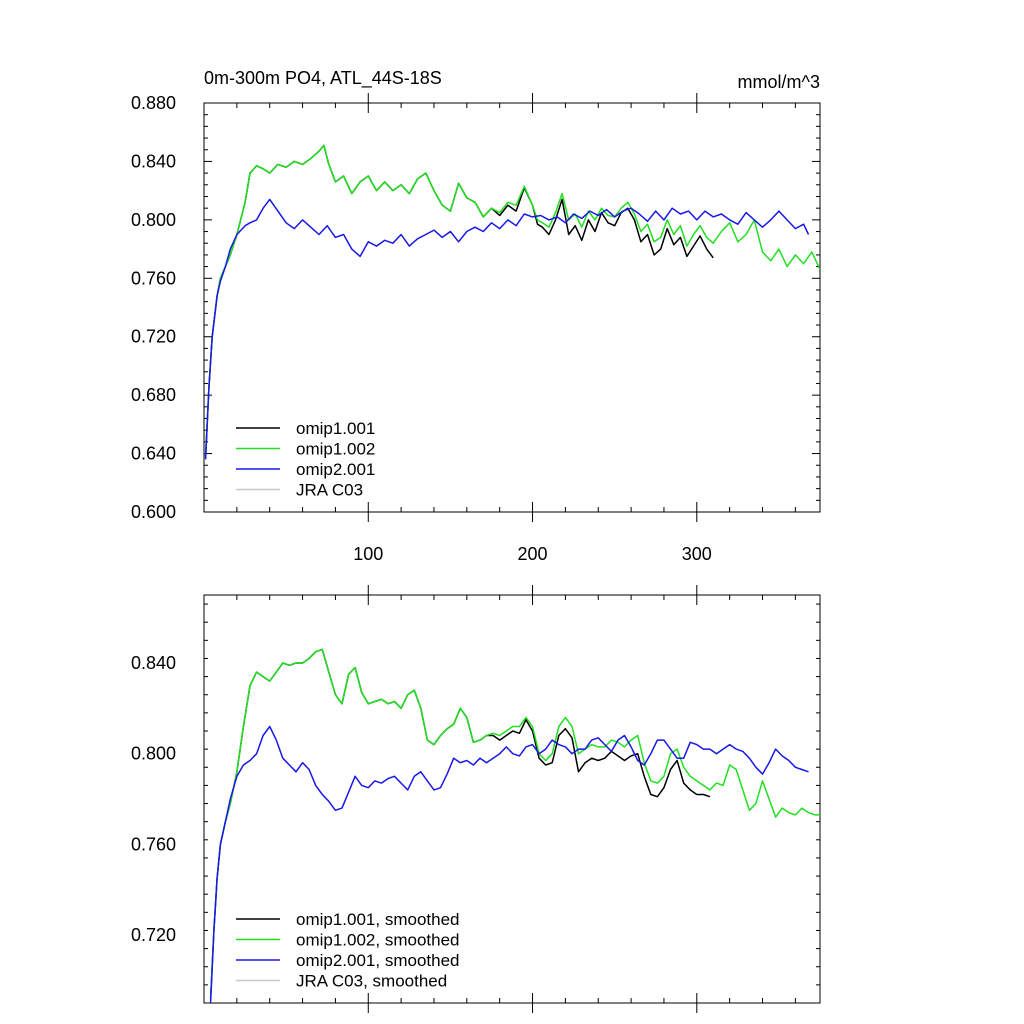  Describe the element at coordinates (335, 469) in the screenshot. I see `legend-label: omip2.001` at that location.